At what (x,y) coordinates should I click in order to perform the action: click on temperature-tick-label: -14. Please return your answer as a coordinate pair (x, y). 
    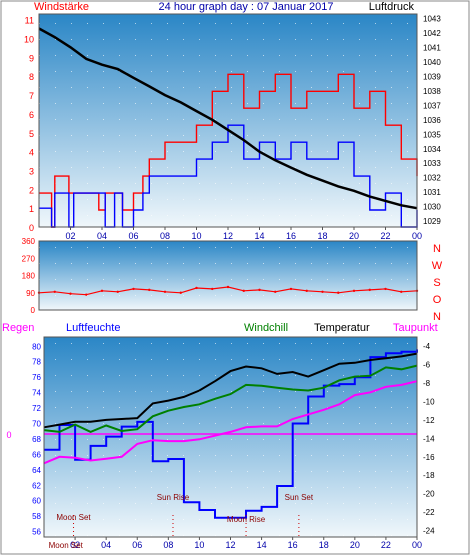
    Looking at the image, I should click on (429, 438).